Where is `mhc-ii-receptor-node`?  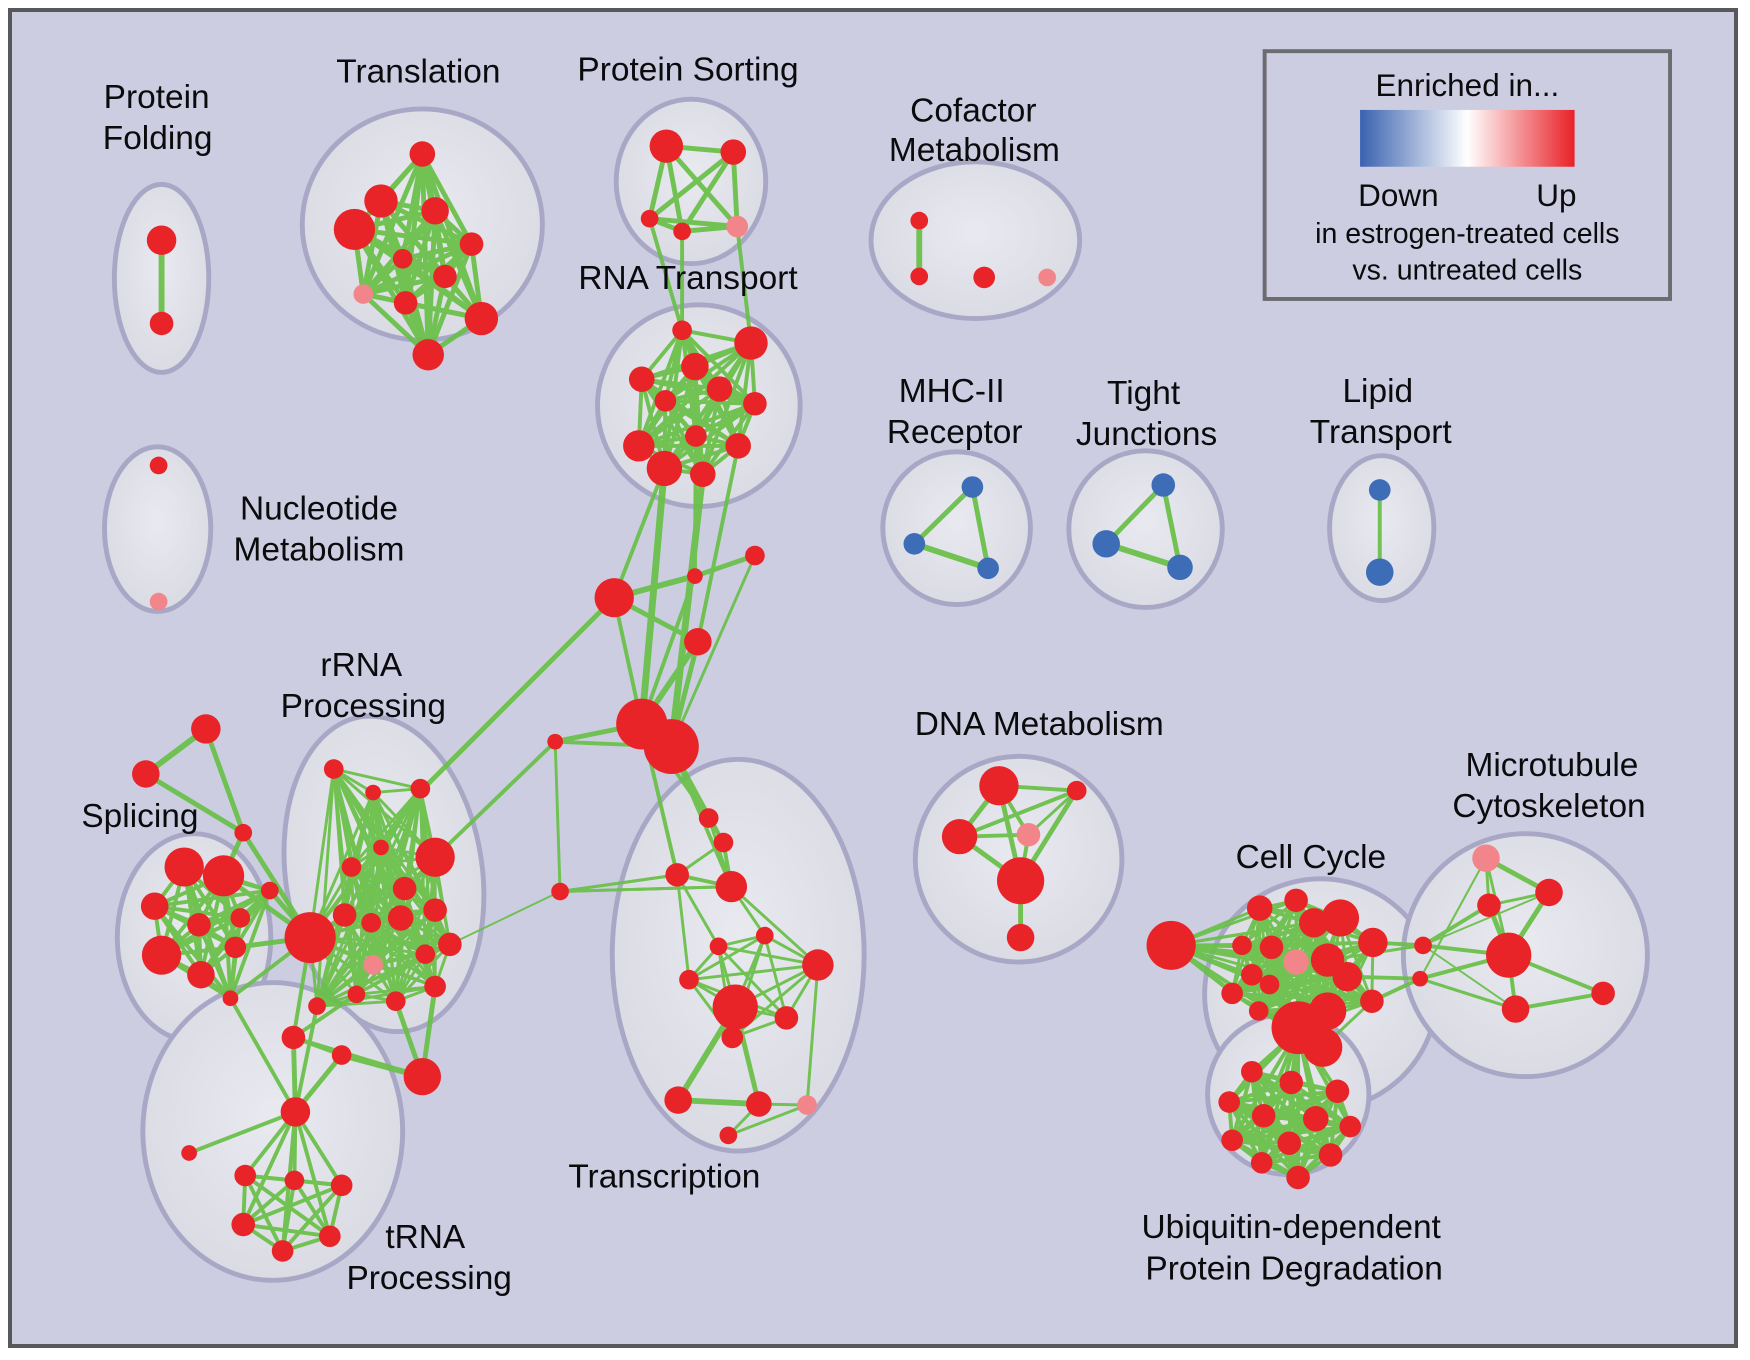
mhc-ii-receptor-node is located at coordinates (988, 568).